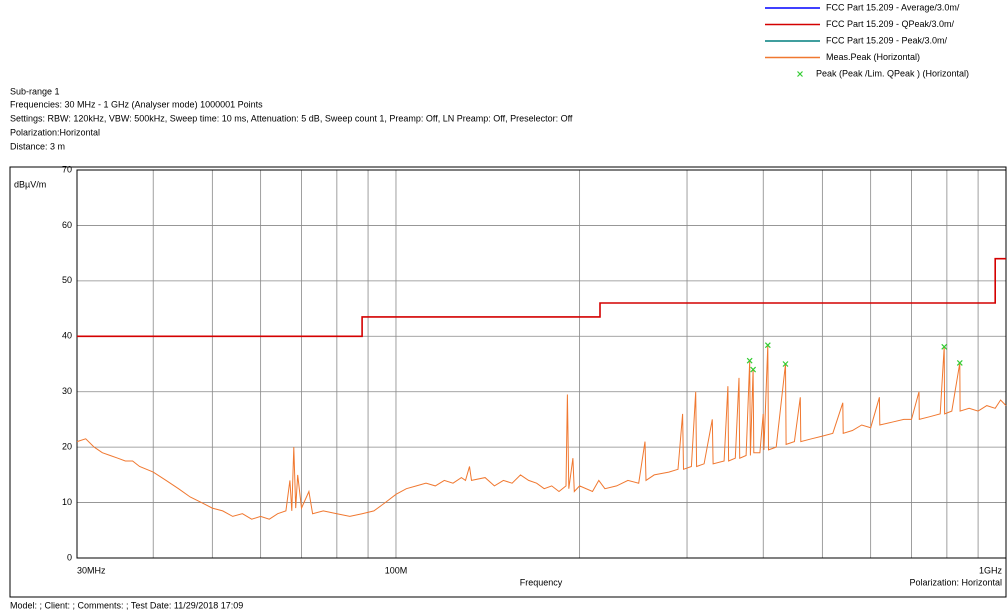  What do you see at coordinates (887, 40) in the screenshot?
I see `legend-label: FCC Part 15.209 - Peak/3.0m/` at bounding box center [887, 40].